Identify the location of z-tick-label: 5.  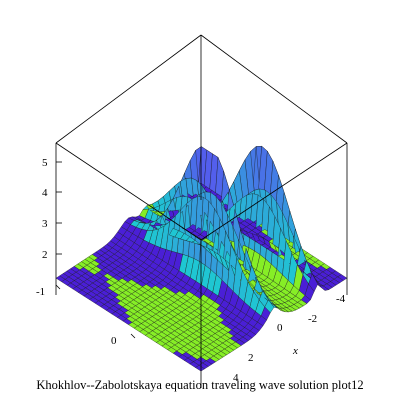
(45, 163).